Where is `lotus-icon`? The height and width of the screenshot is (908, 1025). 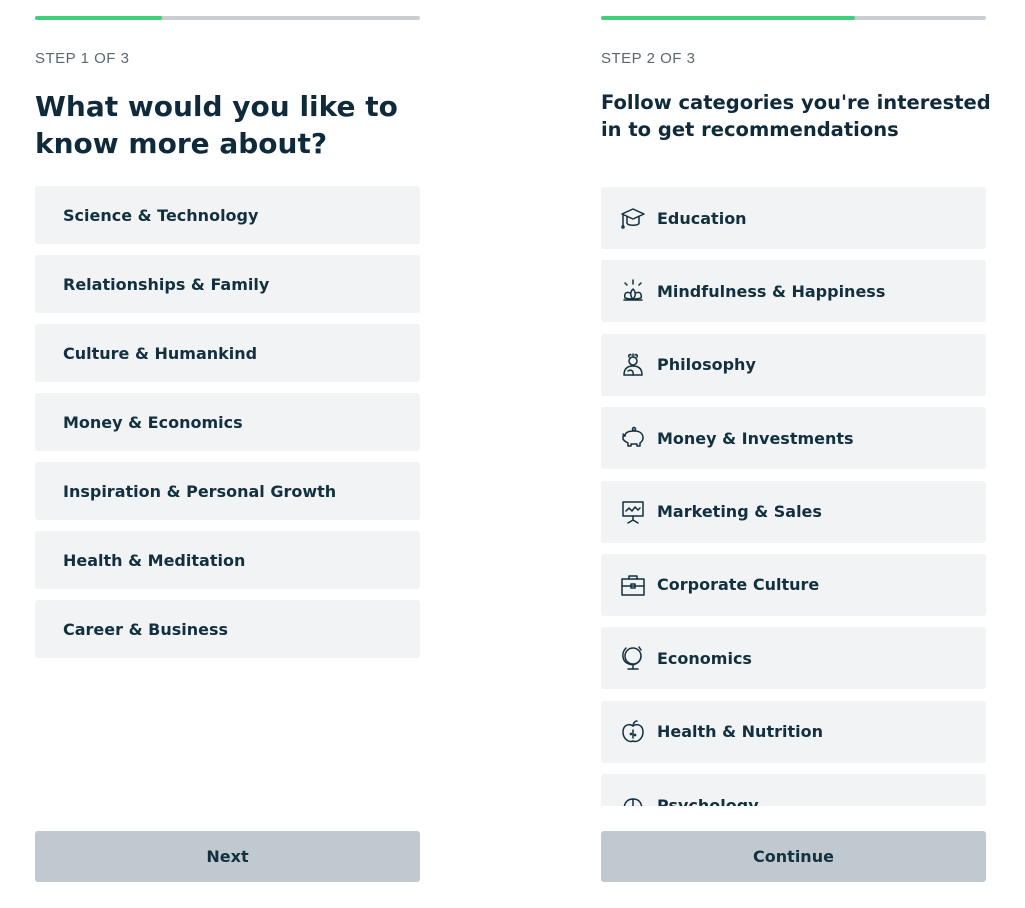 lotus-icon is located at coordinates (633, 291).